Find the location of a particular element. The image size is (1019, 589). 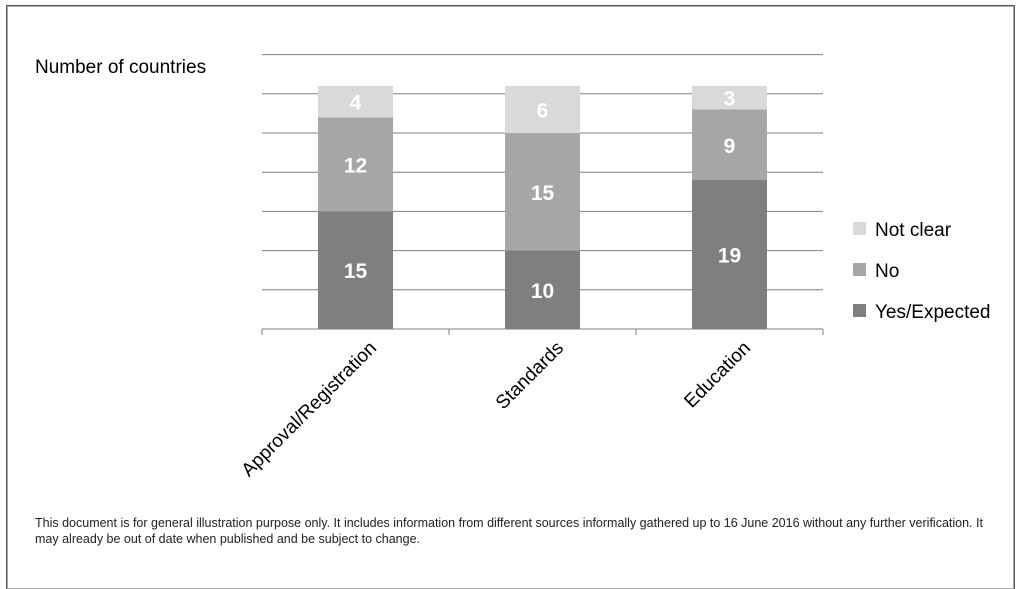

data-label: 19 is located at coordinates (729, 256).